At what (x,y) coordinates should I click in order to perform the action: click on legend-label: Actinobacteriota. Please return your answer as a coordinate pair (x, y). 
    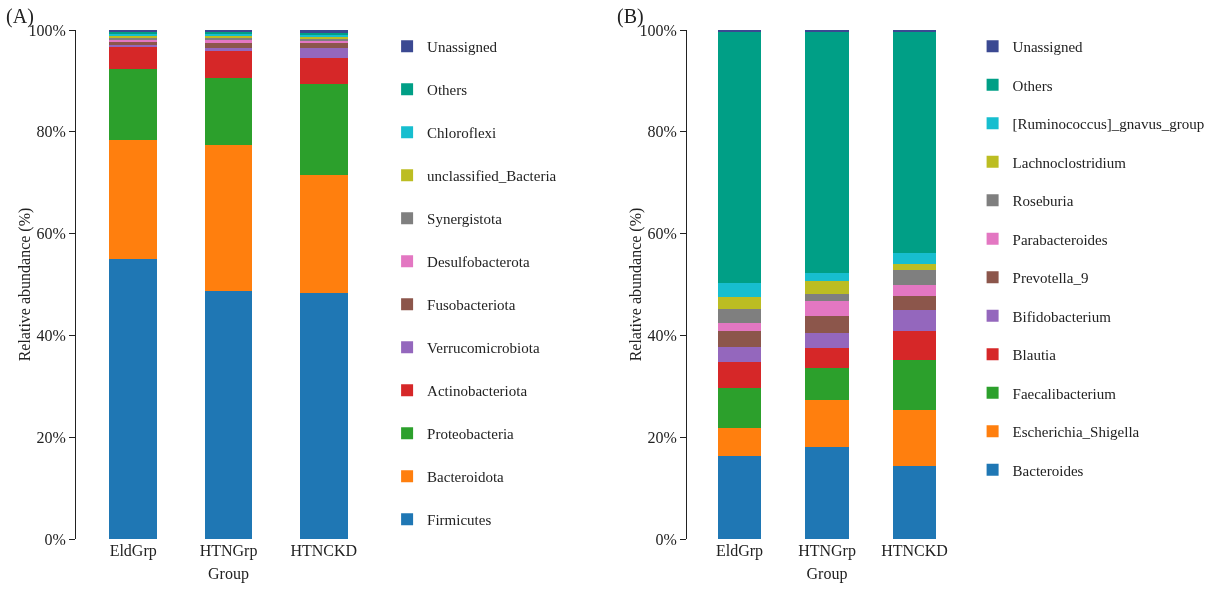
    Looking at the image, I should click on (477, 391).